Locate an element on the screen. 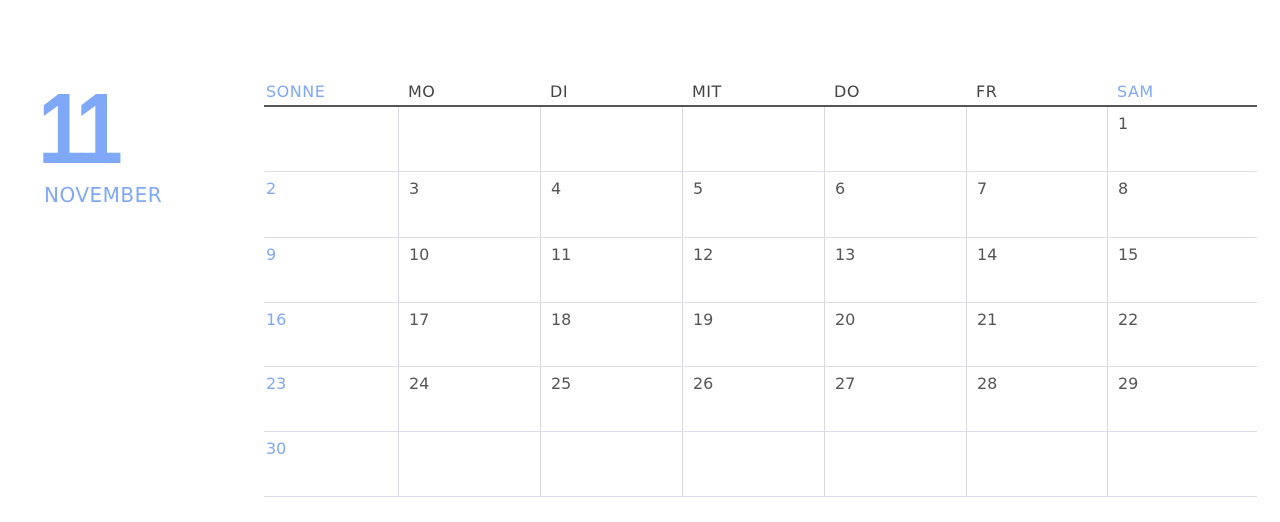 The width and height of the screenshot is (1280, 522). day-cell: 16 is located at coordinates (276, 319).